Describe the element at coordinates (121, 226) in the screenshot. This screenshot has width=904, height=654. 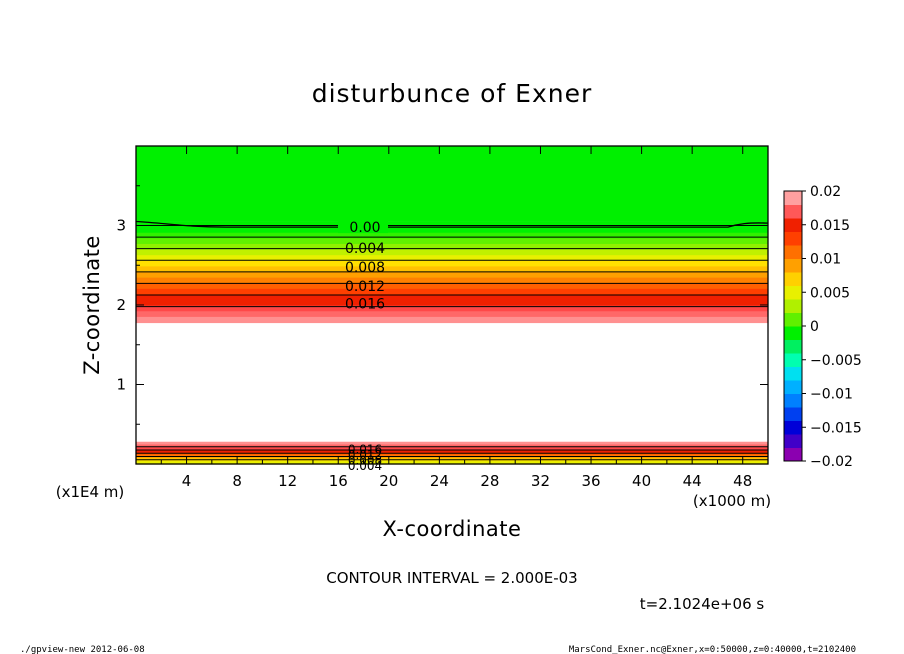
I see `y-tick-label: 3` at that location.